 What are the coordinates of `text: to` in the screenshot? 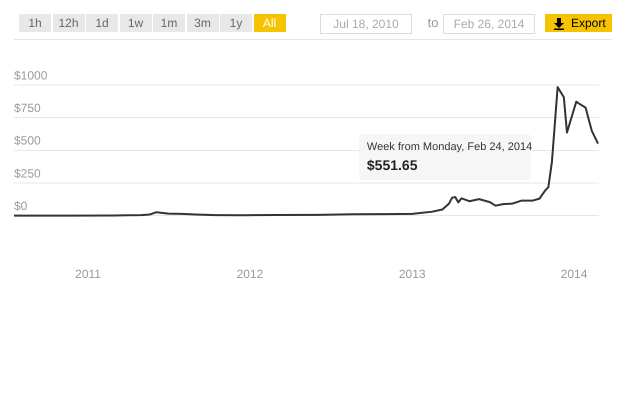 It's located at (433, 22).